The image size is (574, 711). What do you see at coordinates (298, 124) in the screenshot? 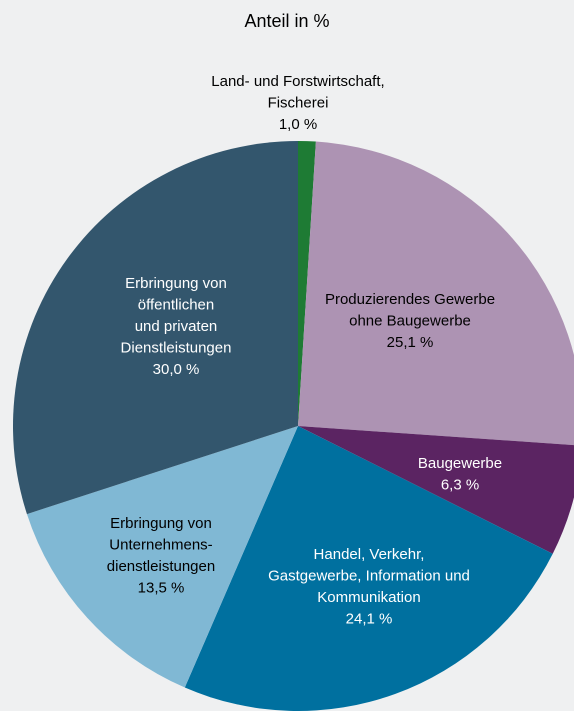
I see `value-label: 1,0 %` at bounding box center [298, 124].